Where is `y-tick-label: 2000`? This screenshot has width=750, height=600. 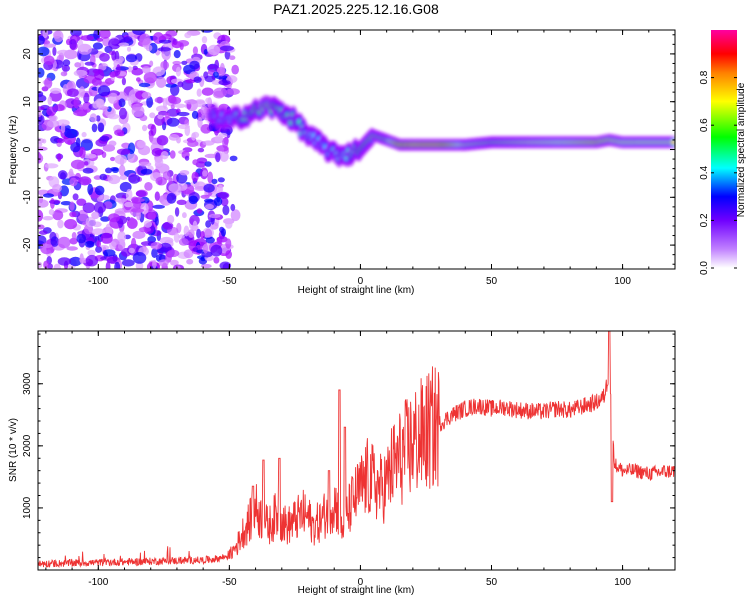 y-tick-label: 2000 is located at coordinates (27, 445).